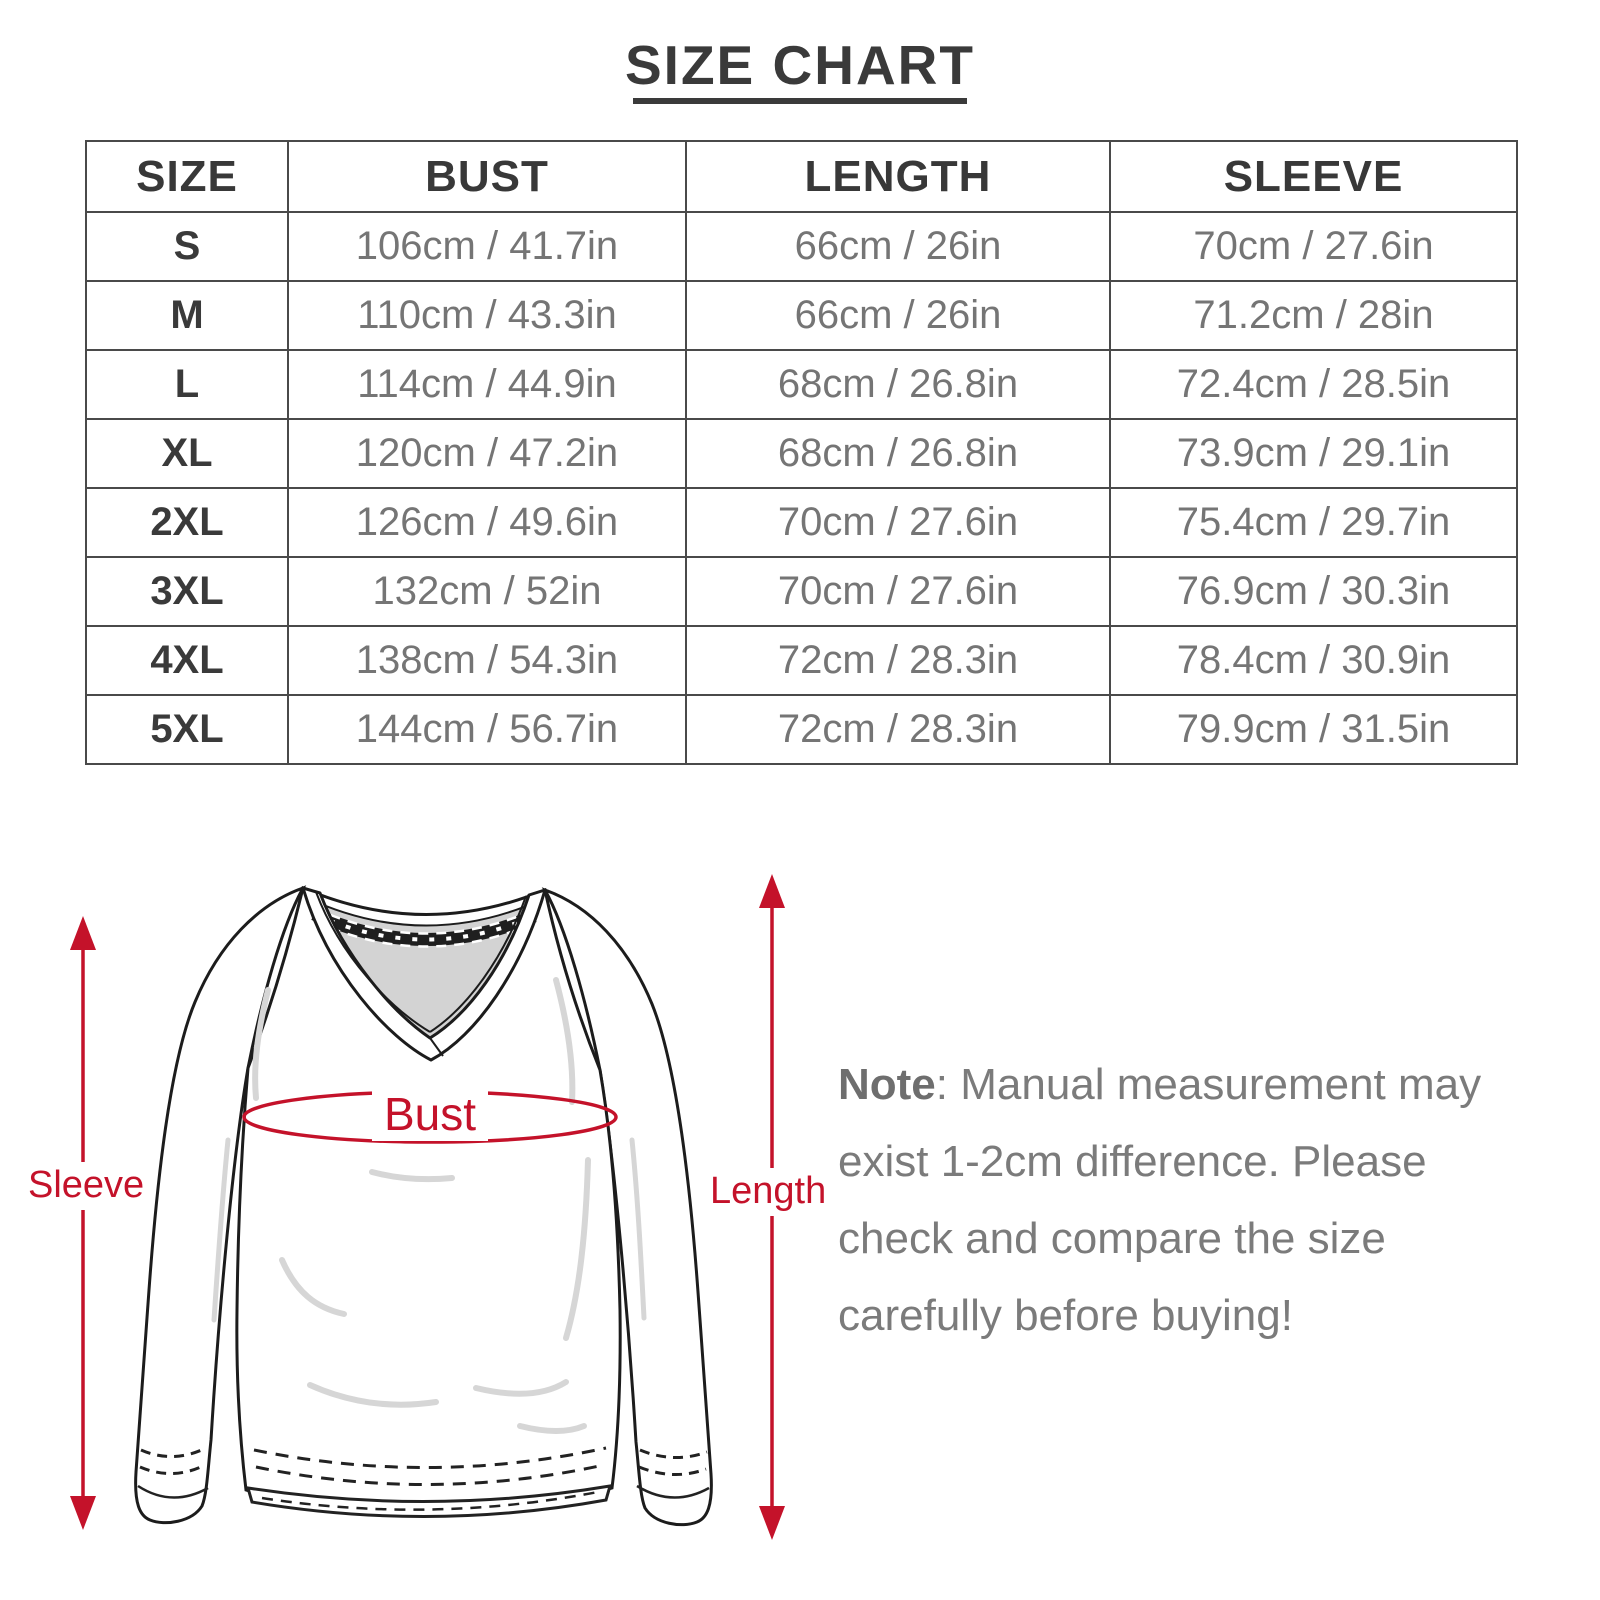 This screenshot has height=1600, width=1600. Describe the element at coordinates (487, 522) in the screenshot. I see `cell-bust: 126cm / 49.6in` at that location.